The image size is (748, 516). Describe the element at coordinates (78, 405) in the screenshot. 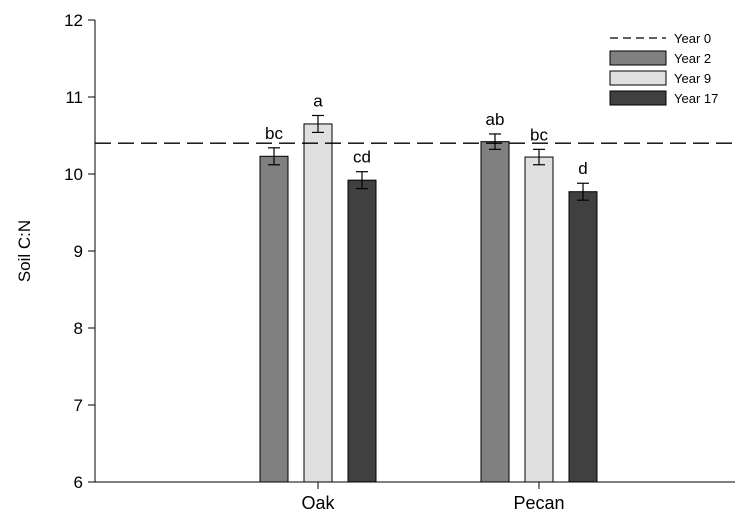

I see `y-tick-label: 7` at that location.